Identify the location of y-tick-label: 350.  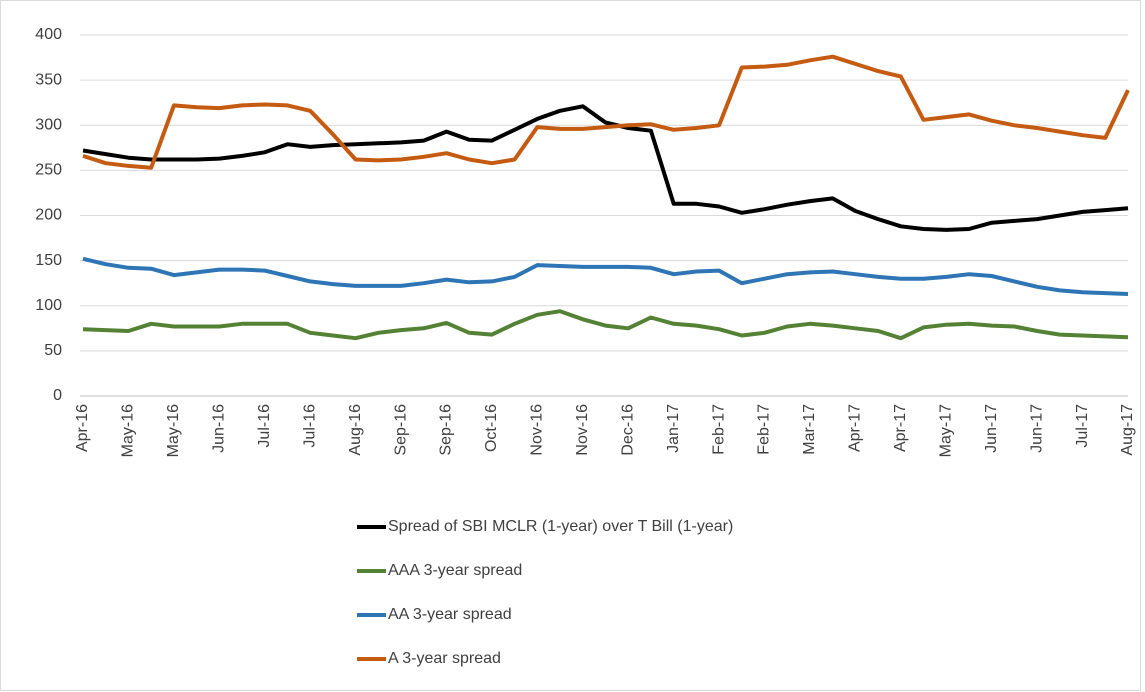
(48, 79).